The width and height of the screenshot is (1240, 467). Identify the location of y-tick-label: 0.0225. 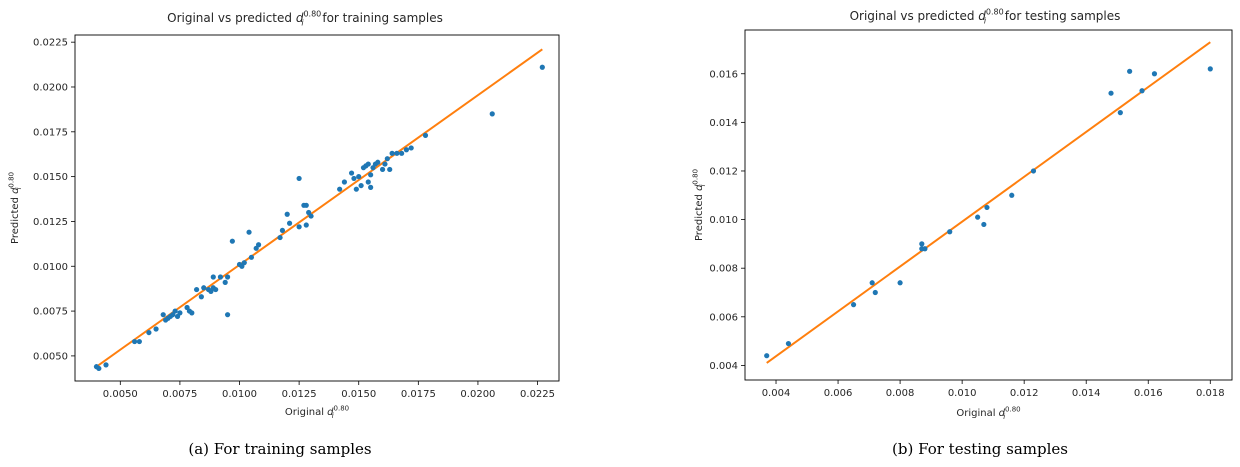
(50, 43).